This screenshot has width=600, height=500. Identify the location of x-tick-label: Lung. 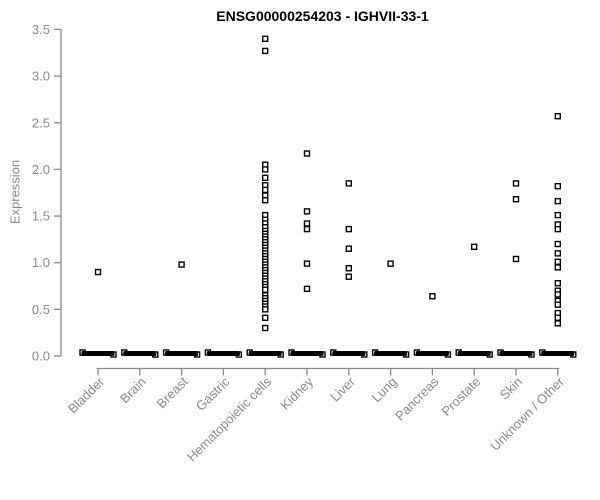
(384, 389).